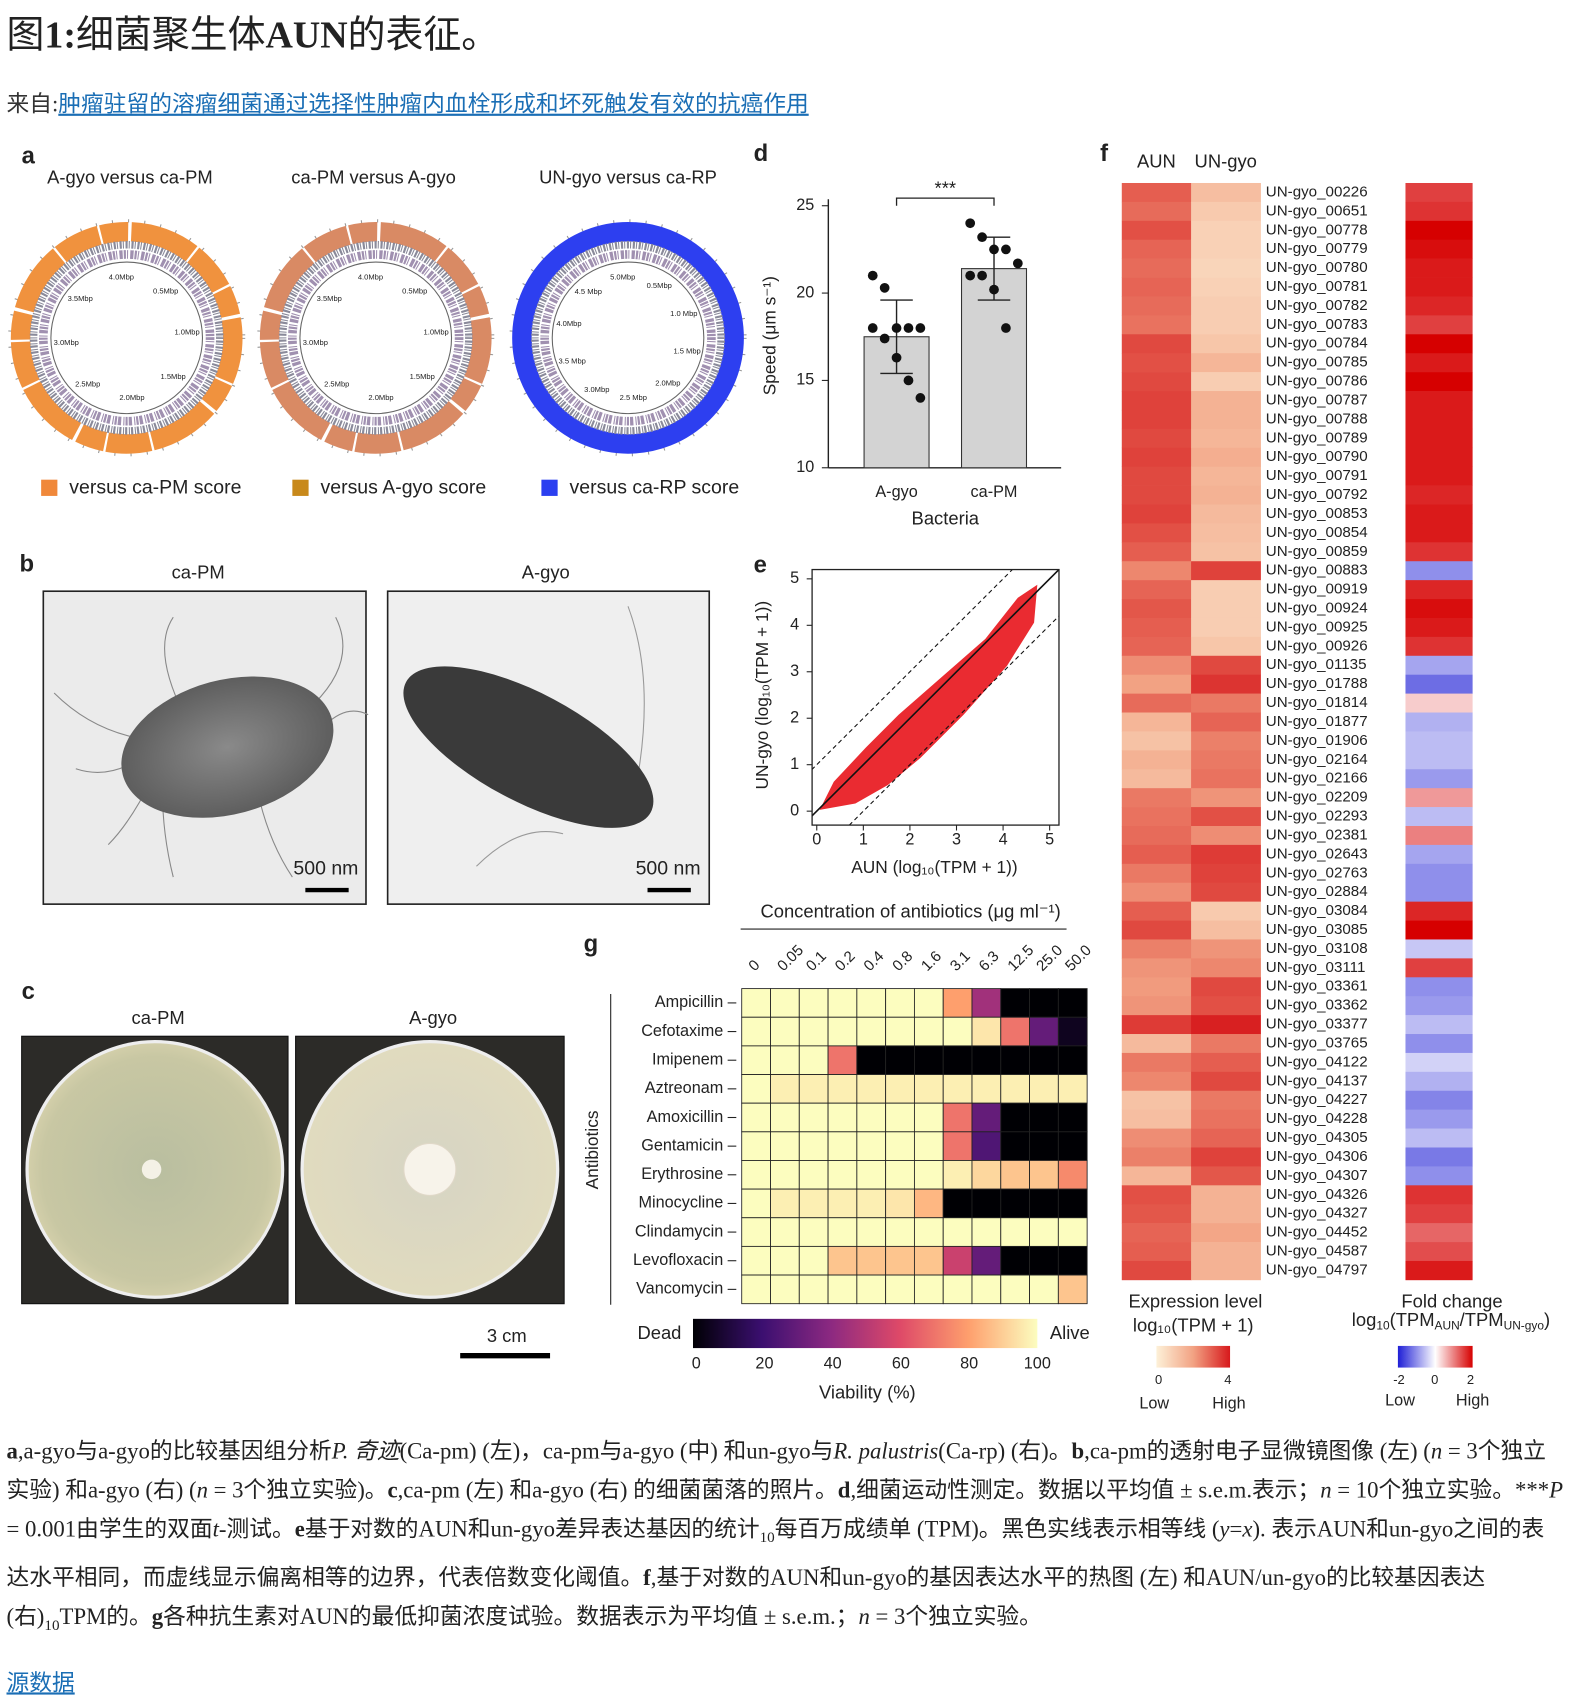 This screenshot has height=1702, width=1570. I want to click on ring-label: 2.0Mbp, so click(667, 383).